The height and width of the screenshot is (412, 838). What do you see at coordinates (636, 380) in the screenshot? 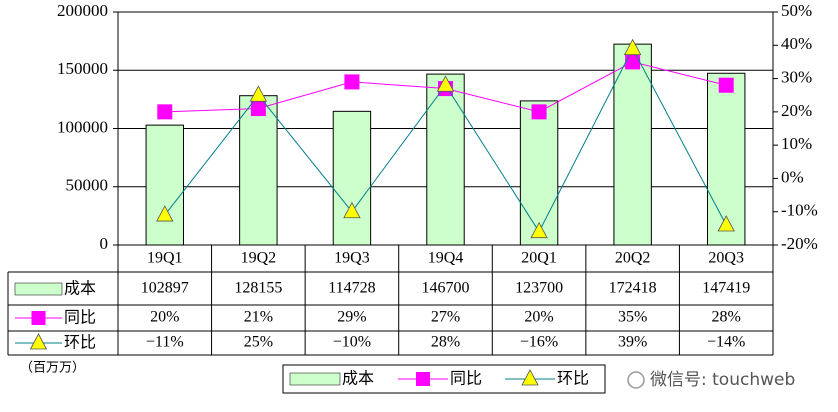
I see `watermark-icon` at bounding box center [636, 380].